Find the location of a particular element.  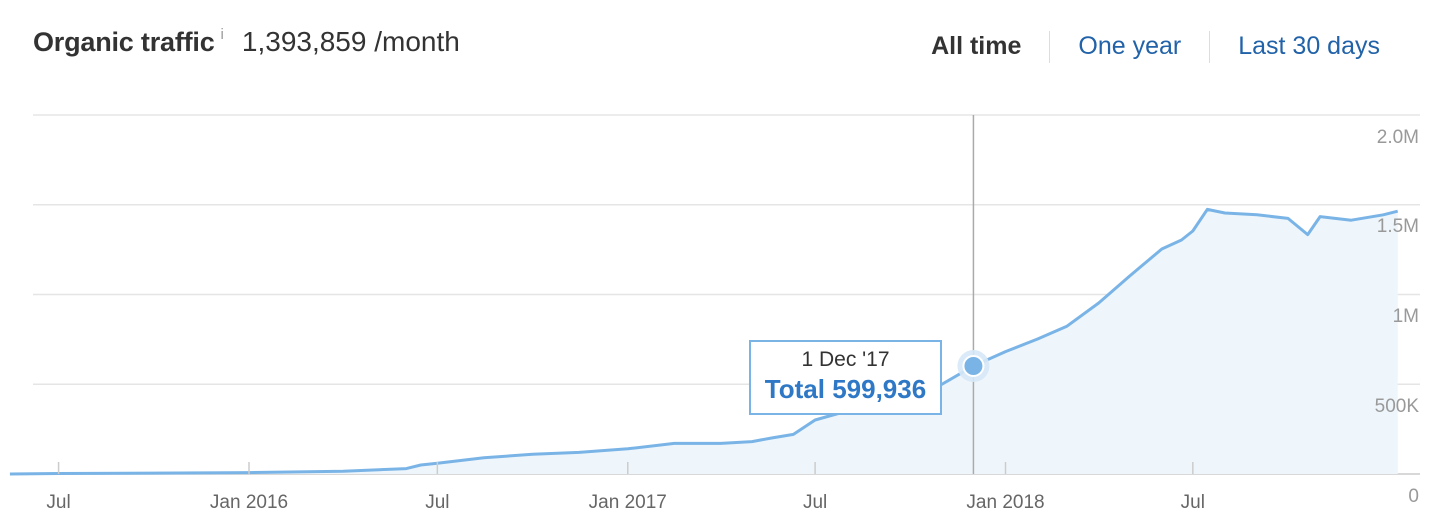

highlight-marker is located at coordinates (973, 366).